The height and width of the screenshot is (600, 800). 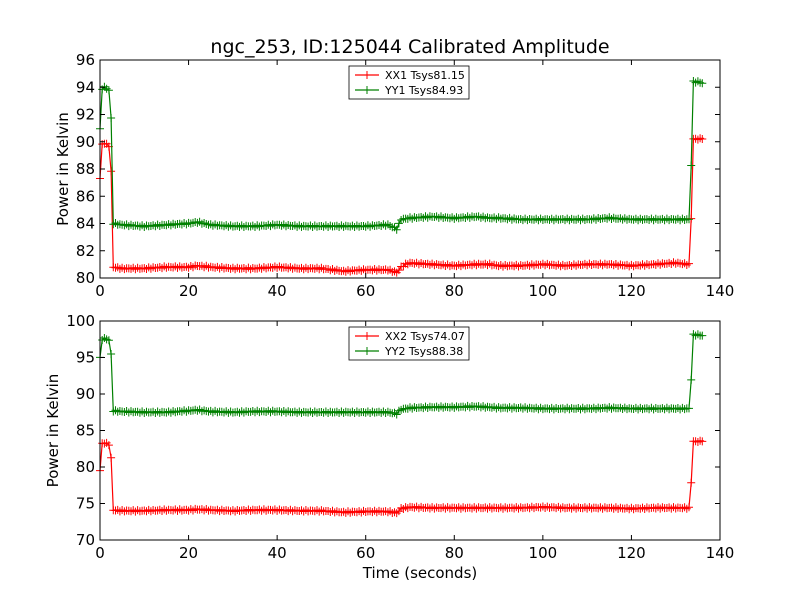 What do you see at coordinates (80, 321) in the screenshot?
I see `y-tick-label: 100` at bounding box center [80, 321].